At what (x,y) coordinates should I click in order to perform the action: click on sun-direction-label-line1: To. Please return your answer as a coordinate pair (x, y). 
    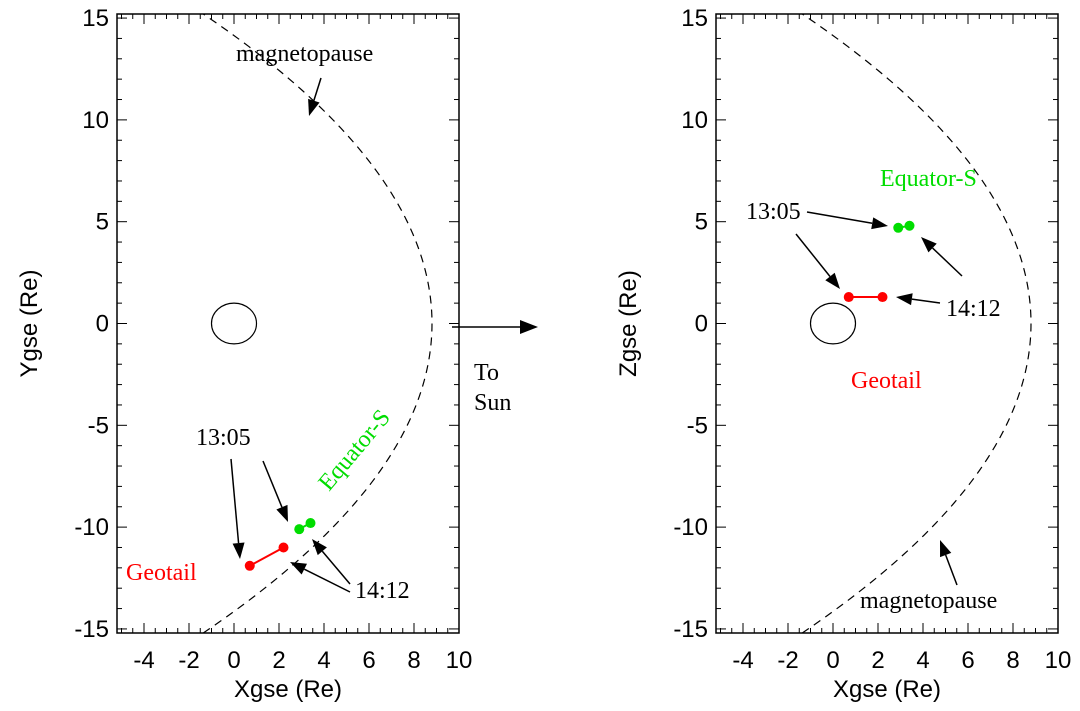
    Looking at the image, I should click on (486, 373).